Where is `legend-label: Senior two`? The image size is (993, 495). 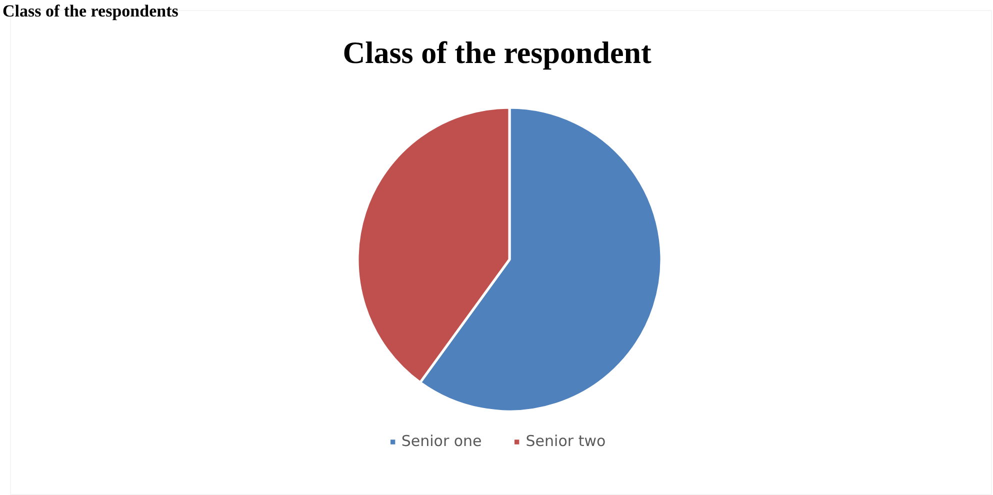
legend-label: Senior two is located at coordinates (566, 441).